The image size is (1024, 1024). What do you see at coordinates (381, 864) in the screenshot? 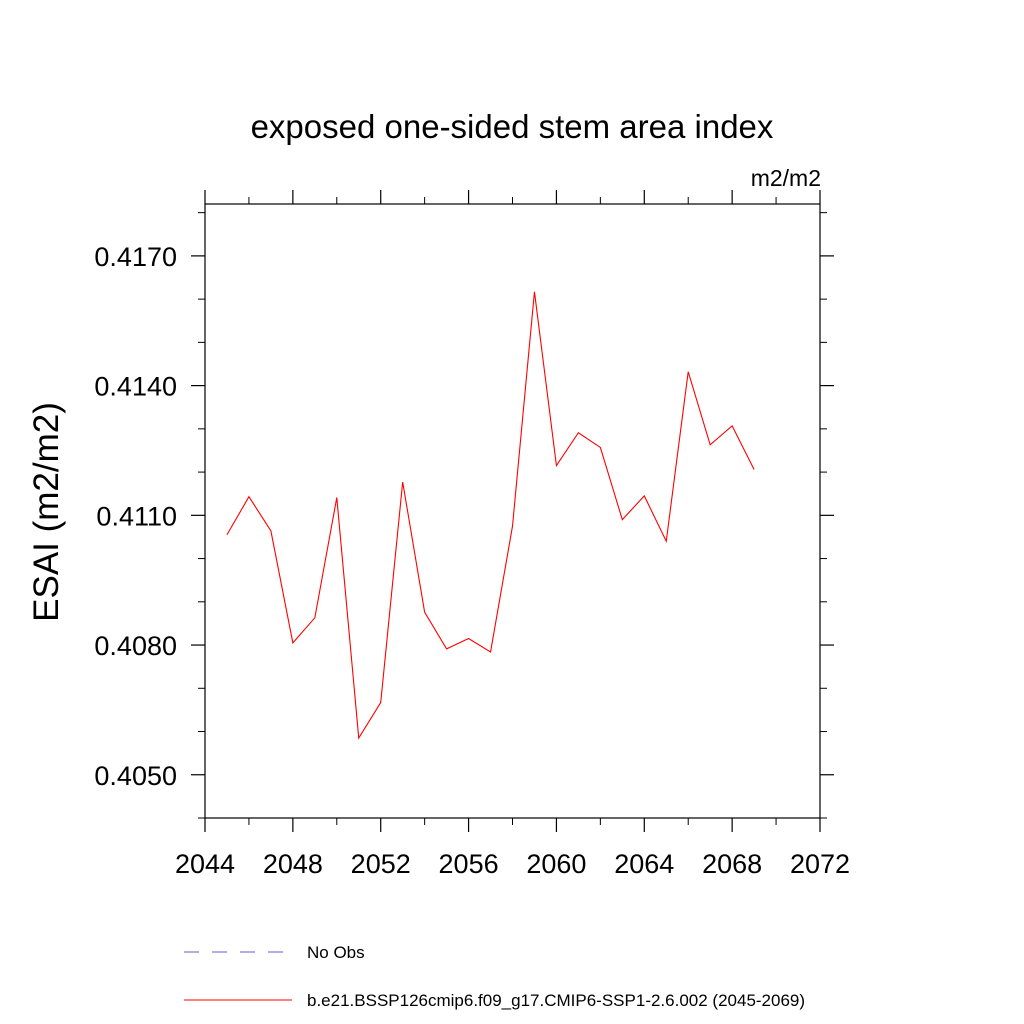
I see `x-tick-label: 2052` at bounding box center [381, 864].